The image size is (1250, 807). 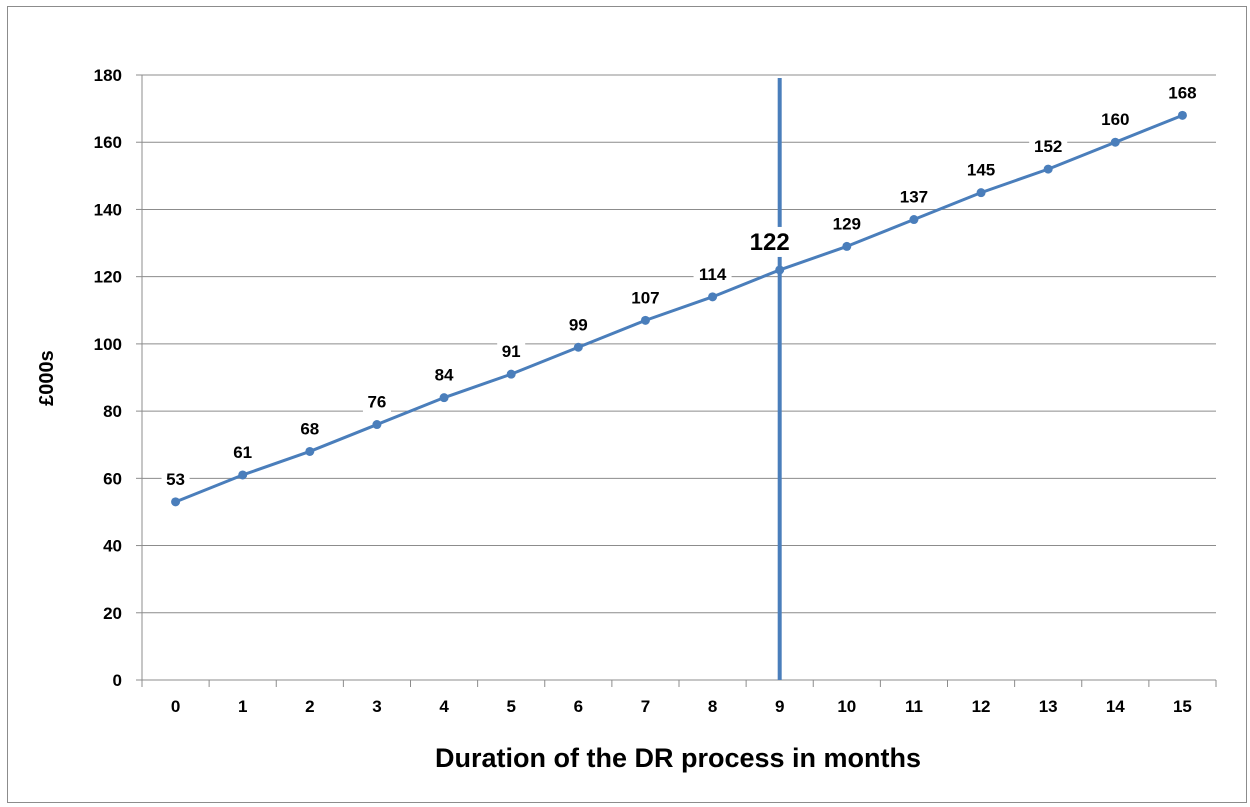 I want to click on x-tick-label: 3, so click(x=376, y=706).